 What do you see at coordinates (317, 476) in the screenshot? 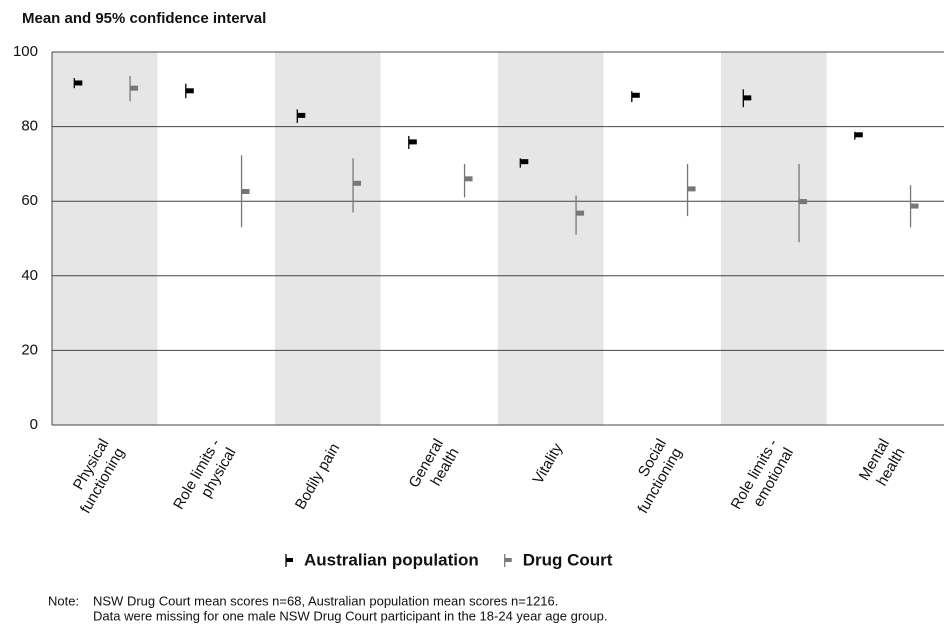
I see `x-tick-label: Bodily pain` at bounding box center [317, 476].